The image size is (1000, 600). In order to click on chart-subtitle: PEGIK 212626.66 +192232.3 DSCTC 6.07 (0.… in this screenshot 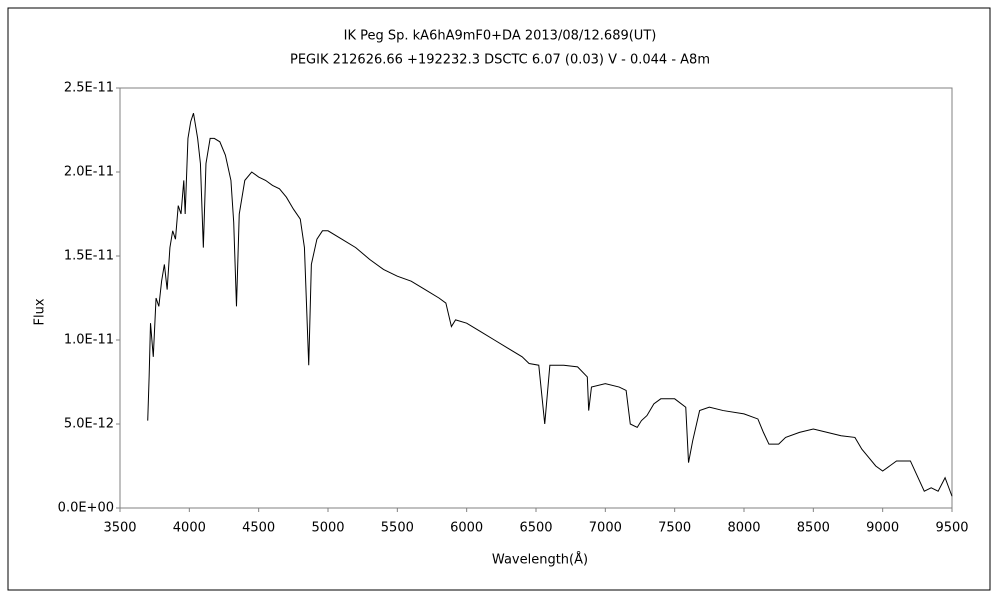, I will do `click(500, 60)`.